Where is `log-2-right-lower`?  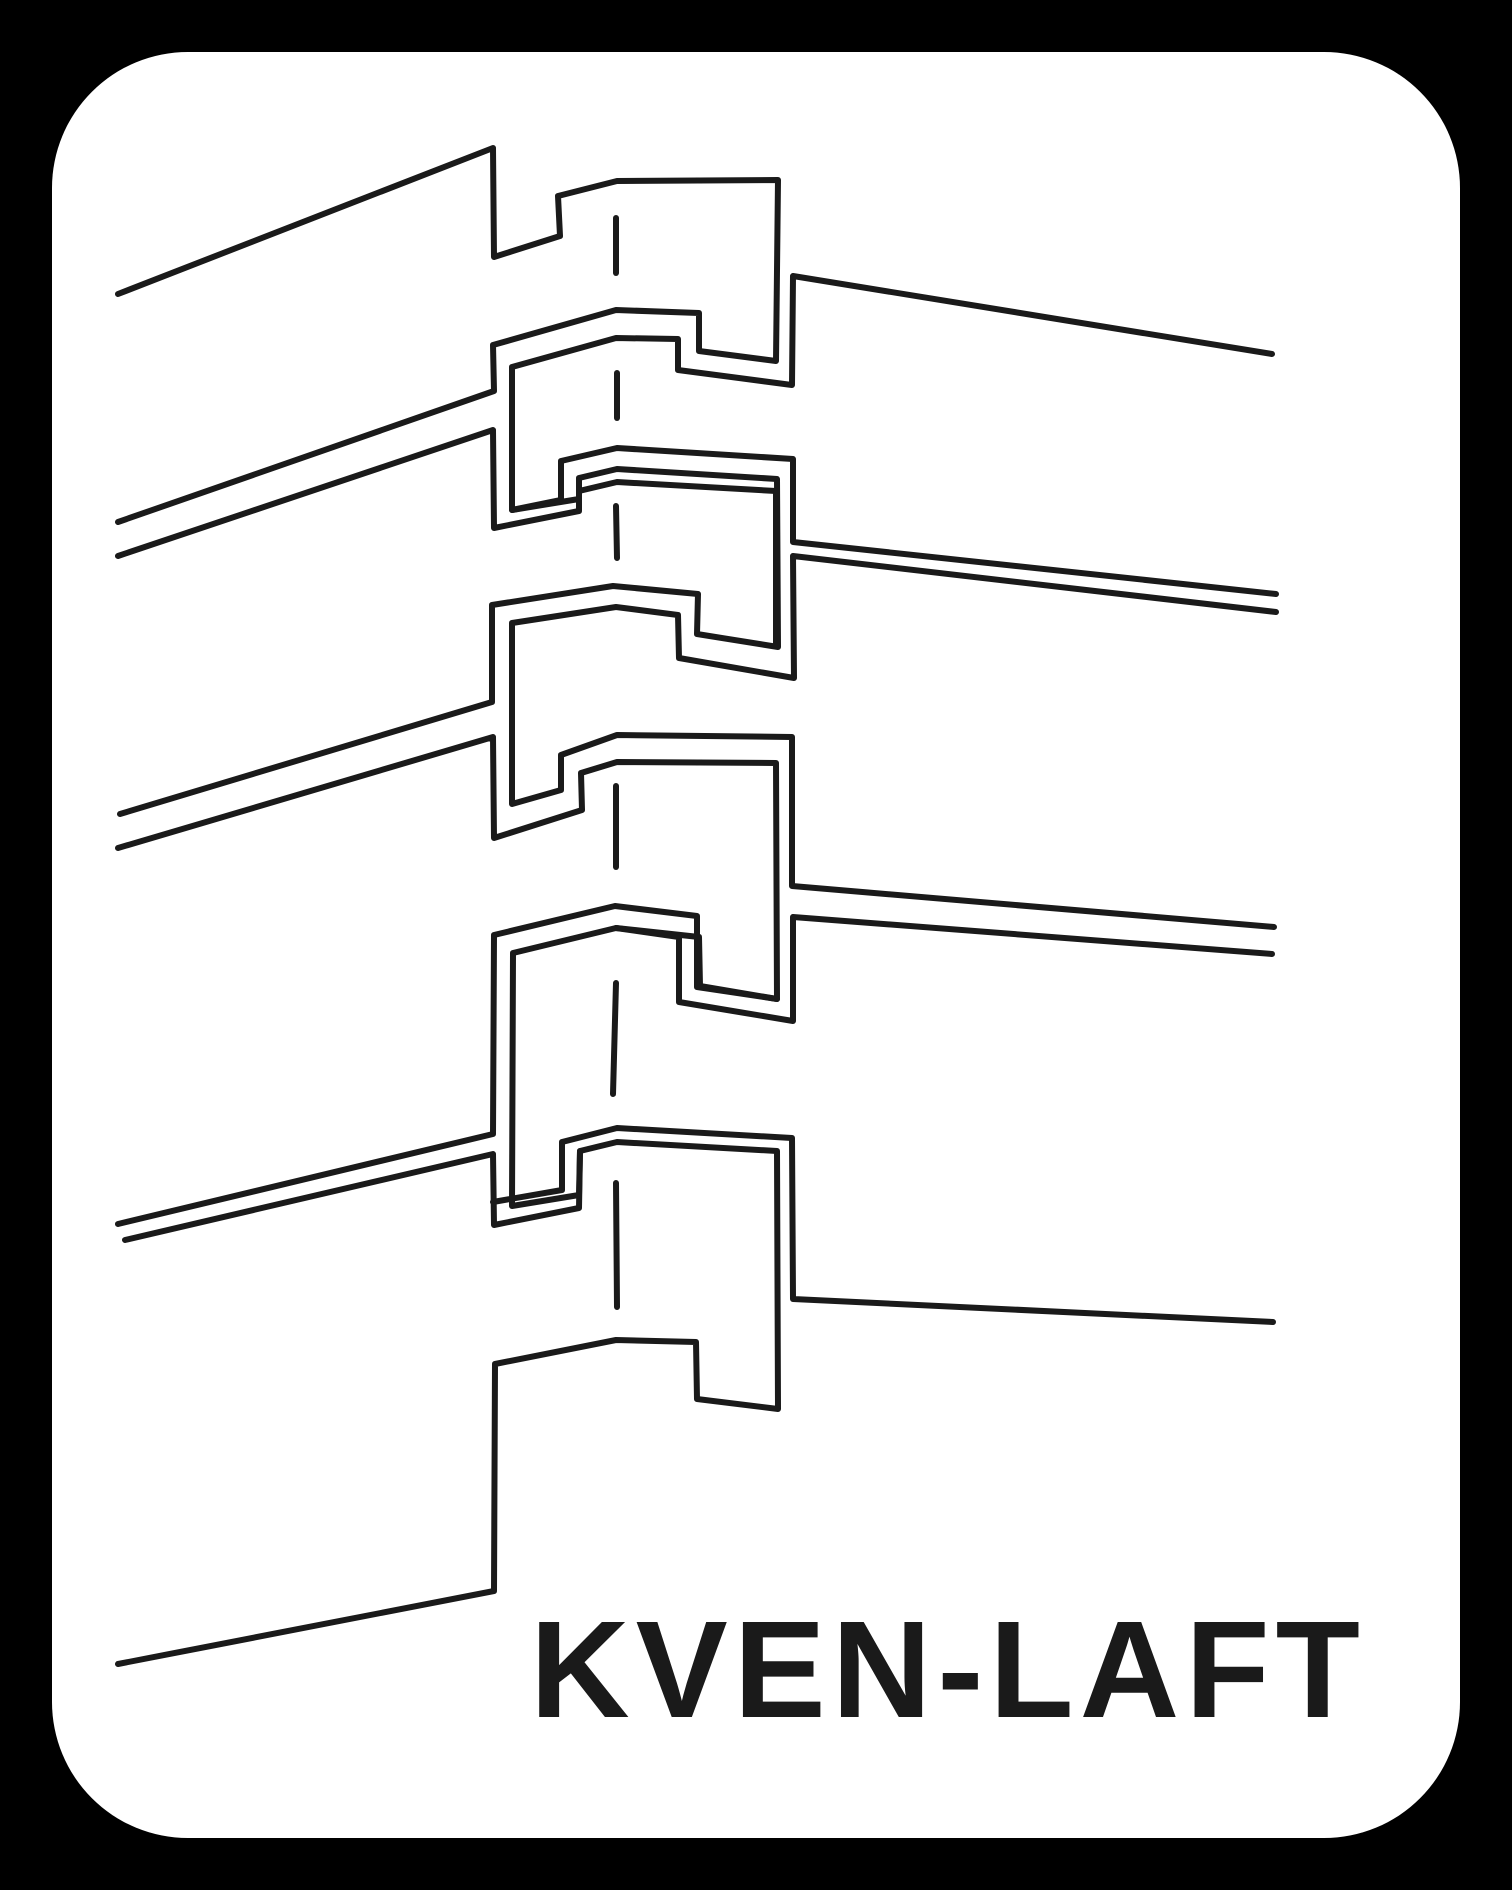 log-2-right-lower is located at coordinates (894, 741).